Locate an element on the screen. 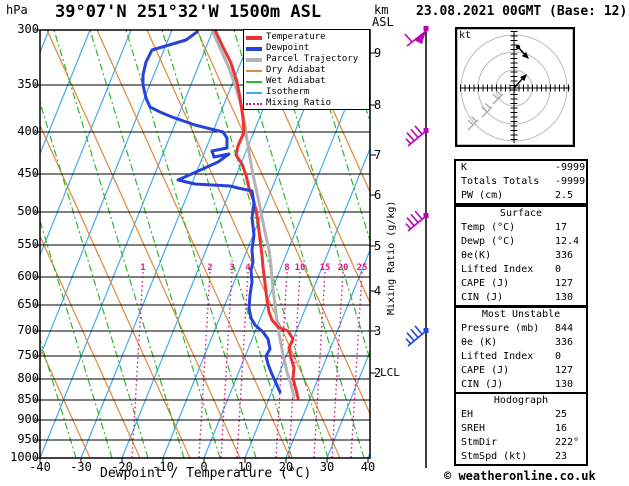  pressure-tick-label: 400 is located at coordinates (28, 131).